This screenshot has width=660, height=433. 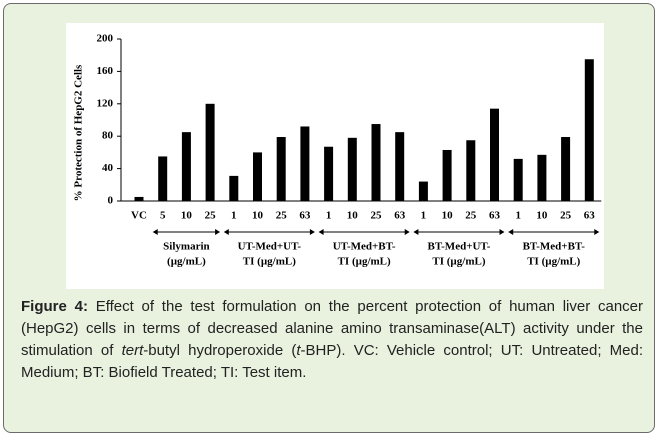 I want to click on group-label: BT-Med+BT-, so click(x=554, y=247).